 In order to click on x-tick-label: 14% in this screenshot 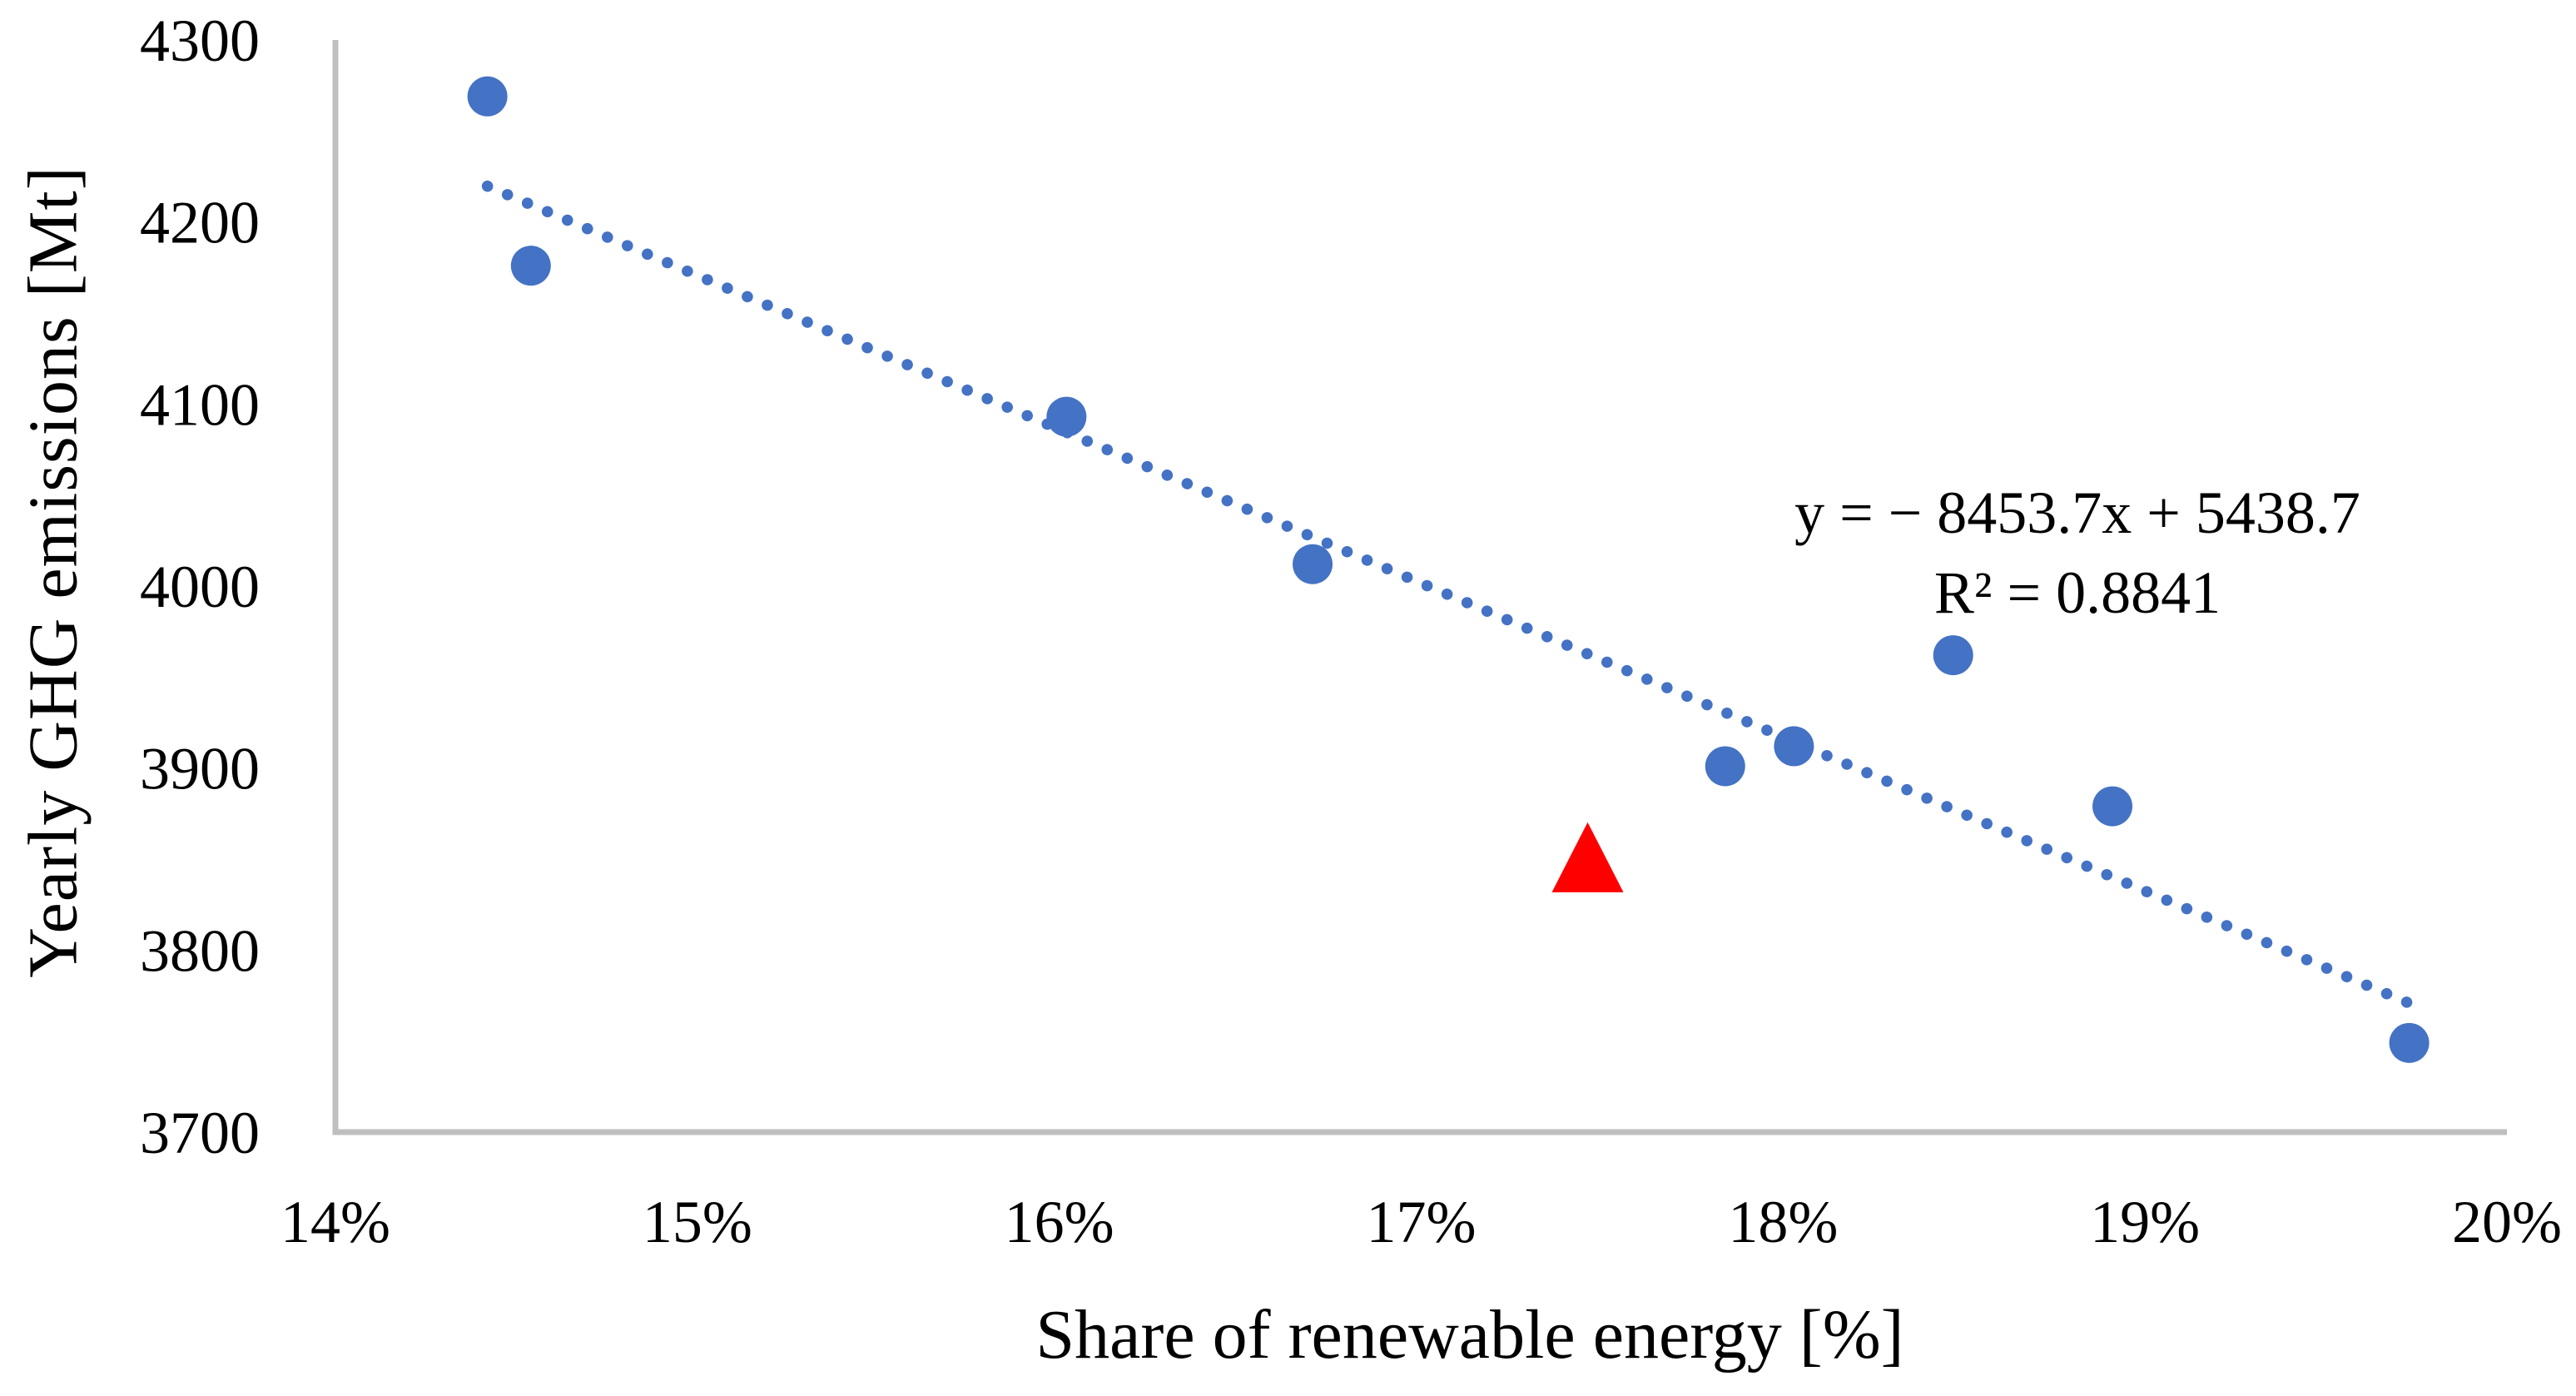, I will do `click(335, 1222)`.